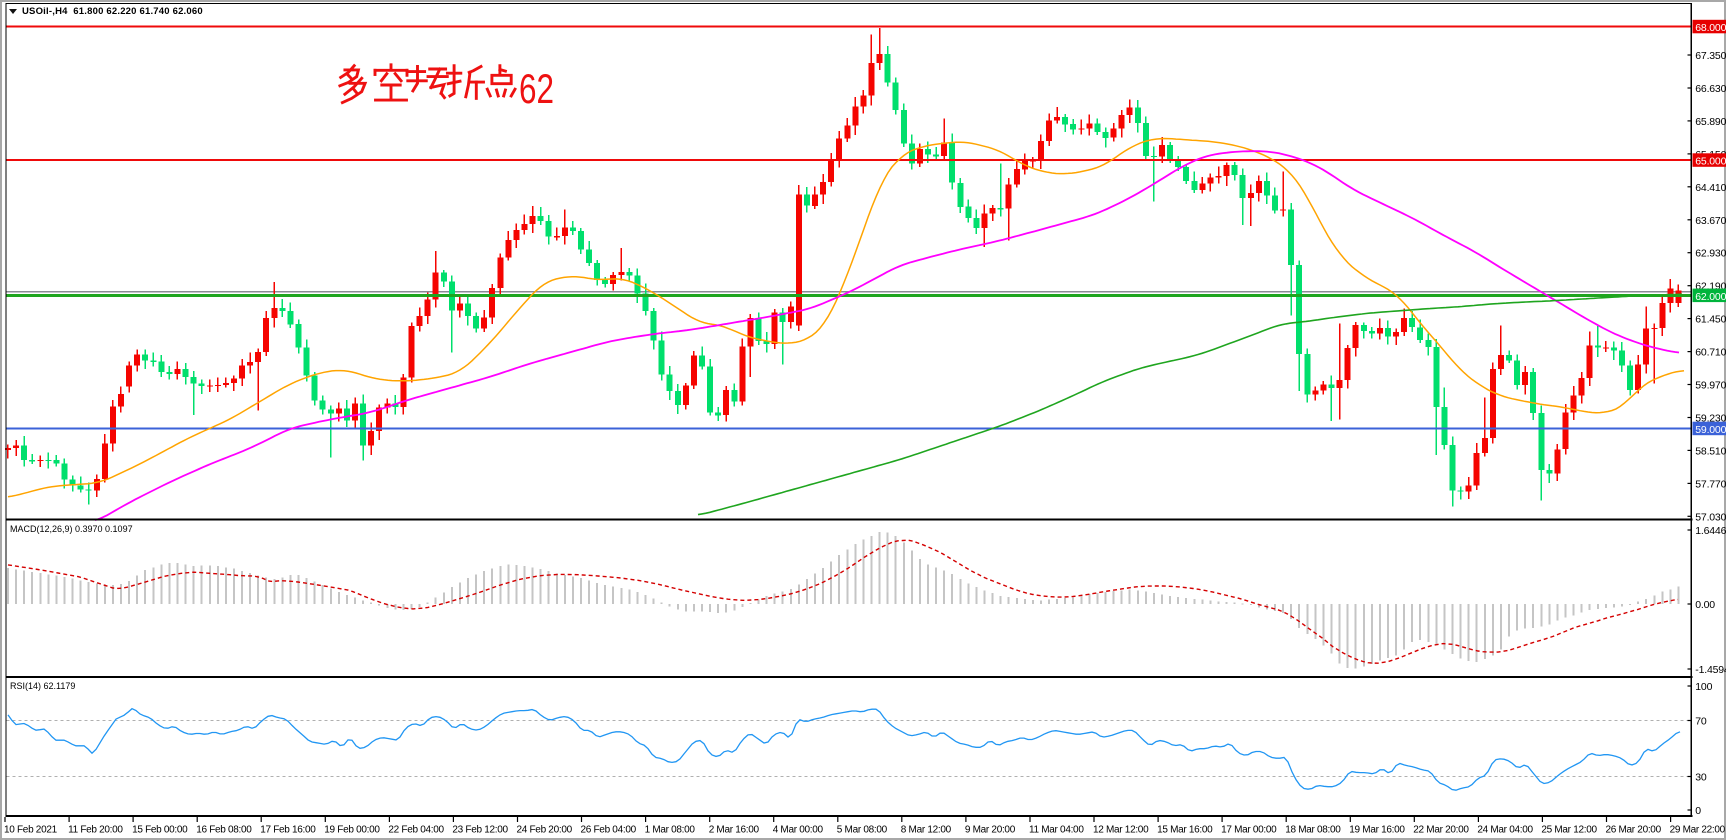 The width and height of the screenshot is (1726, 840). Describe the element at coordinates (990, 830) in the screenshot. I see `svg-text: 9 Mar 20:00` at that location.